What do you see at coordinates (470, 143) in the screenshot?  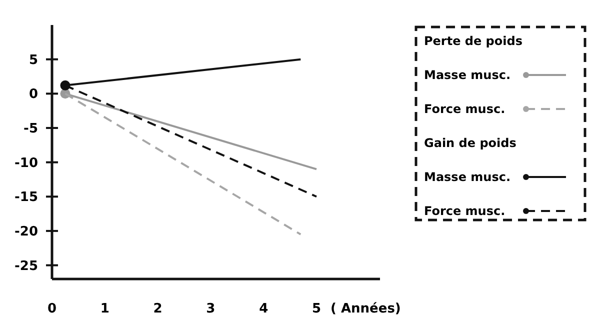 I see `text: Gain de poids` at bounding box center [470, 143].